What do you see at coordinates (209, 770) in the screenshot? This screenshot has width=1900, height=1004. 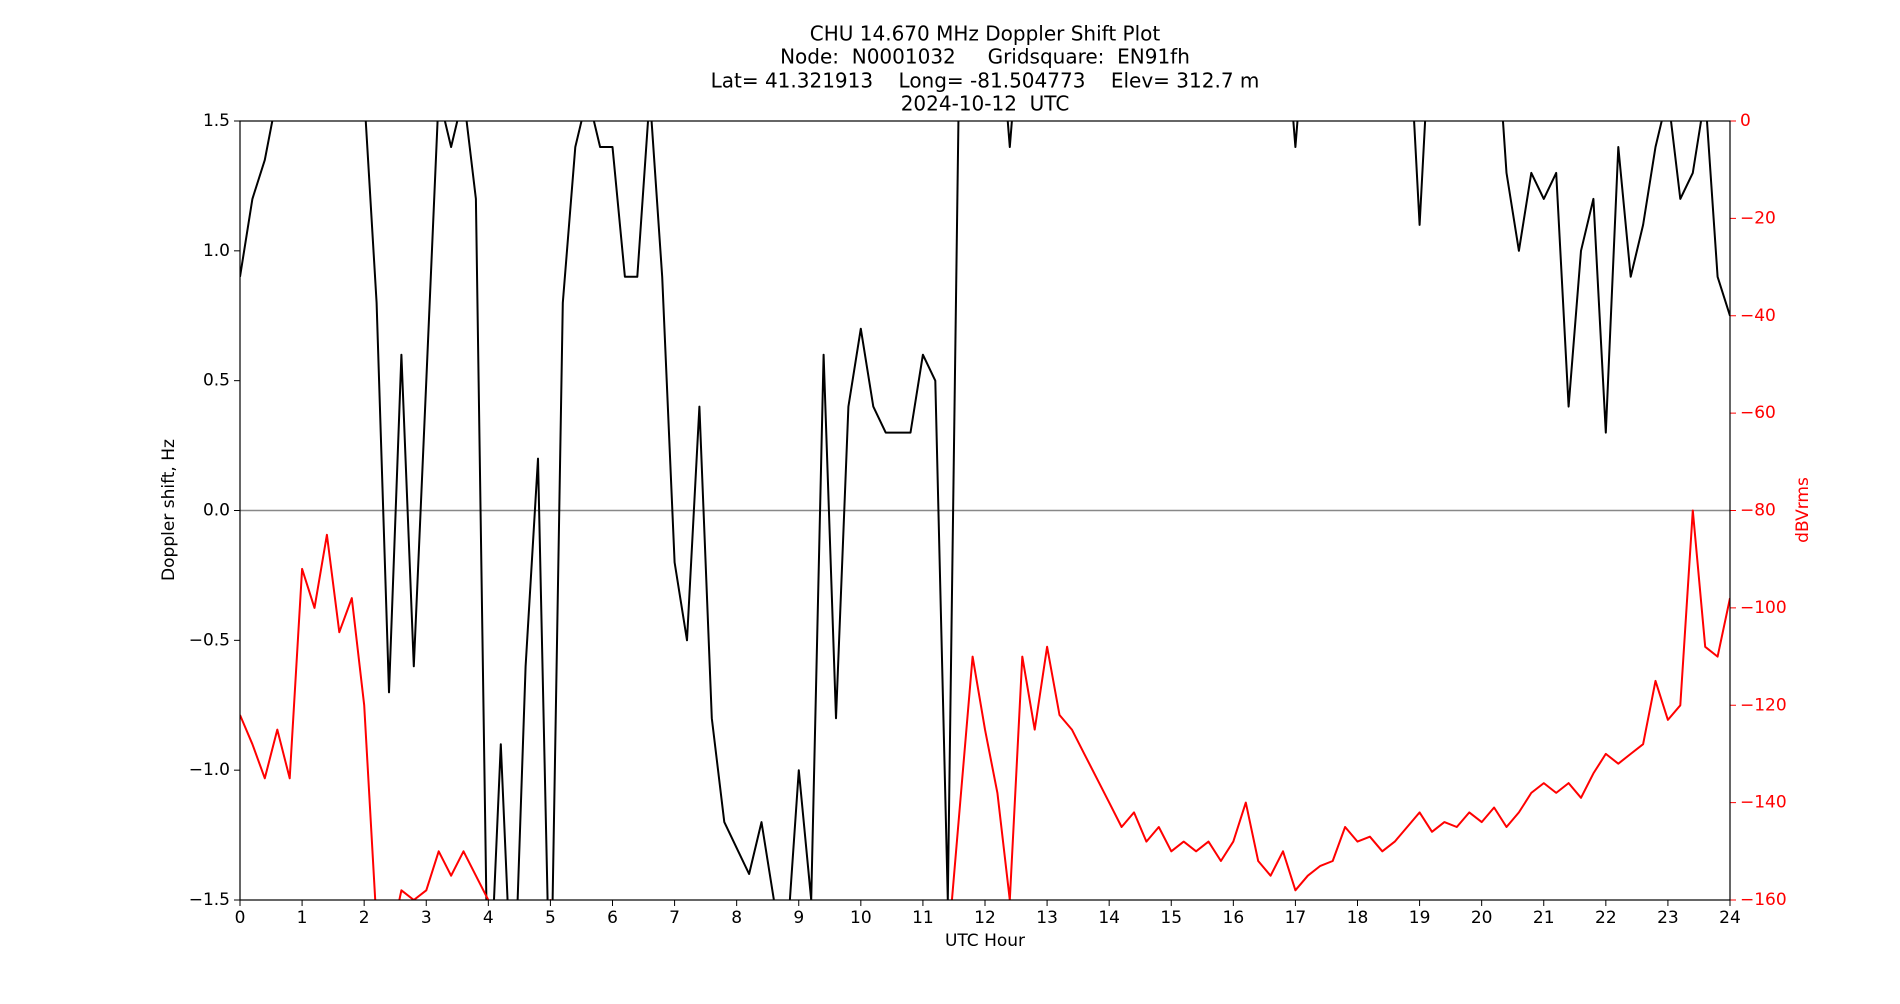 I see `y-tick-label: −1.0` at bounding box center [209, 770].